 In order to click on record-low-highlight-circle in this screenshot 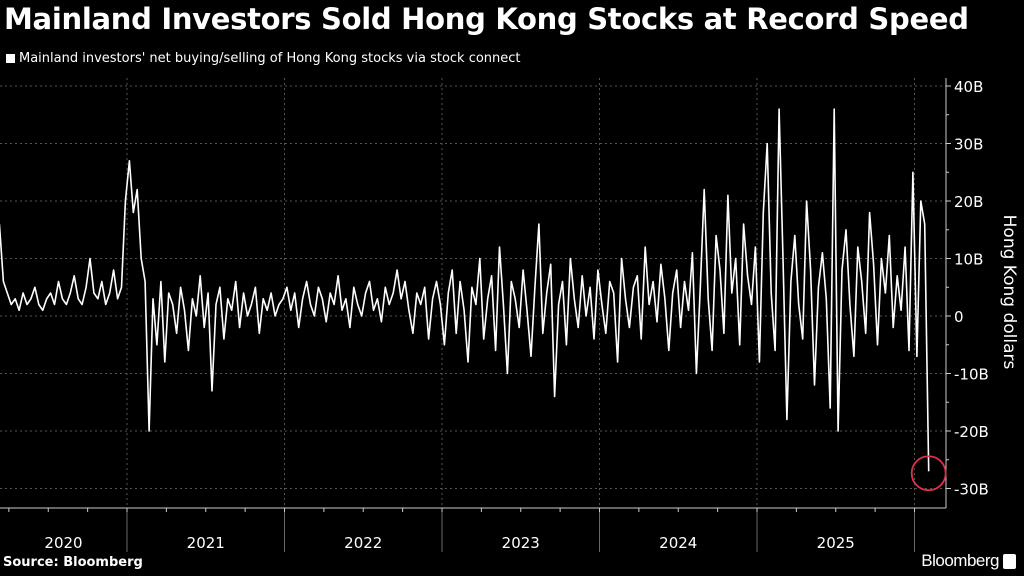, I will do `click(928, 473)`.